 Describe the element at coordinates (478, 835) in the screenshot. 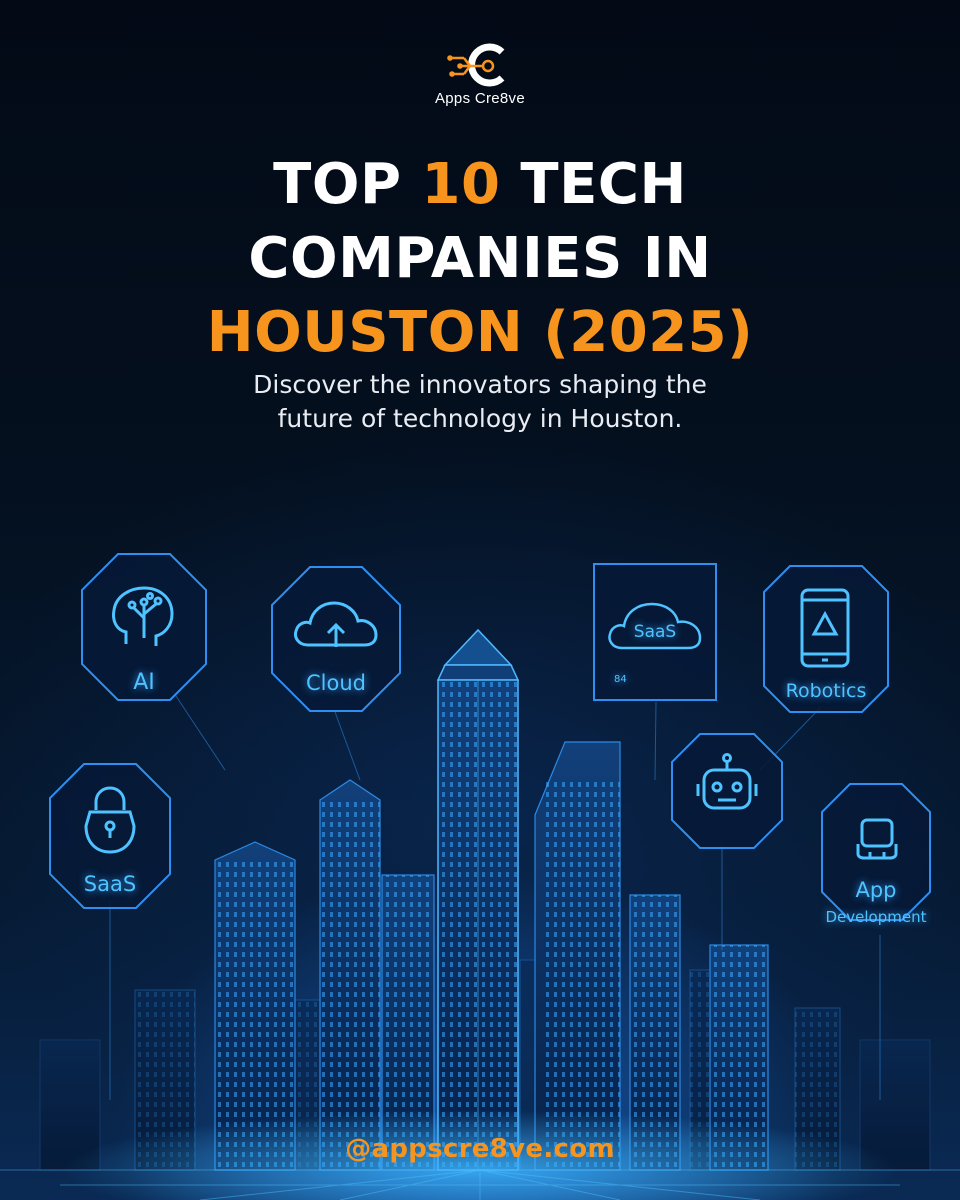

I see `central-tower` at that location.